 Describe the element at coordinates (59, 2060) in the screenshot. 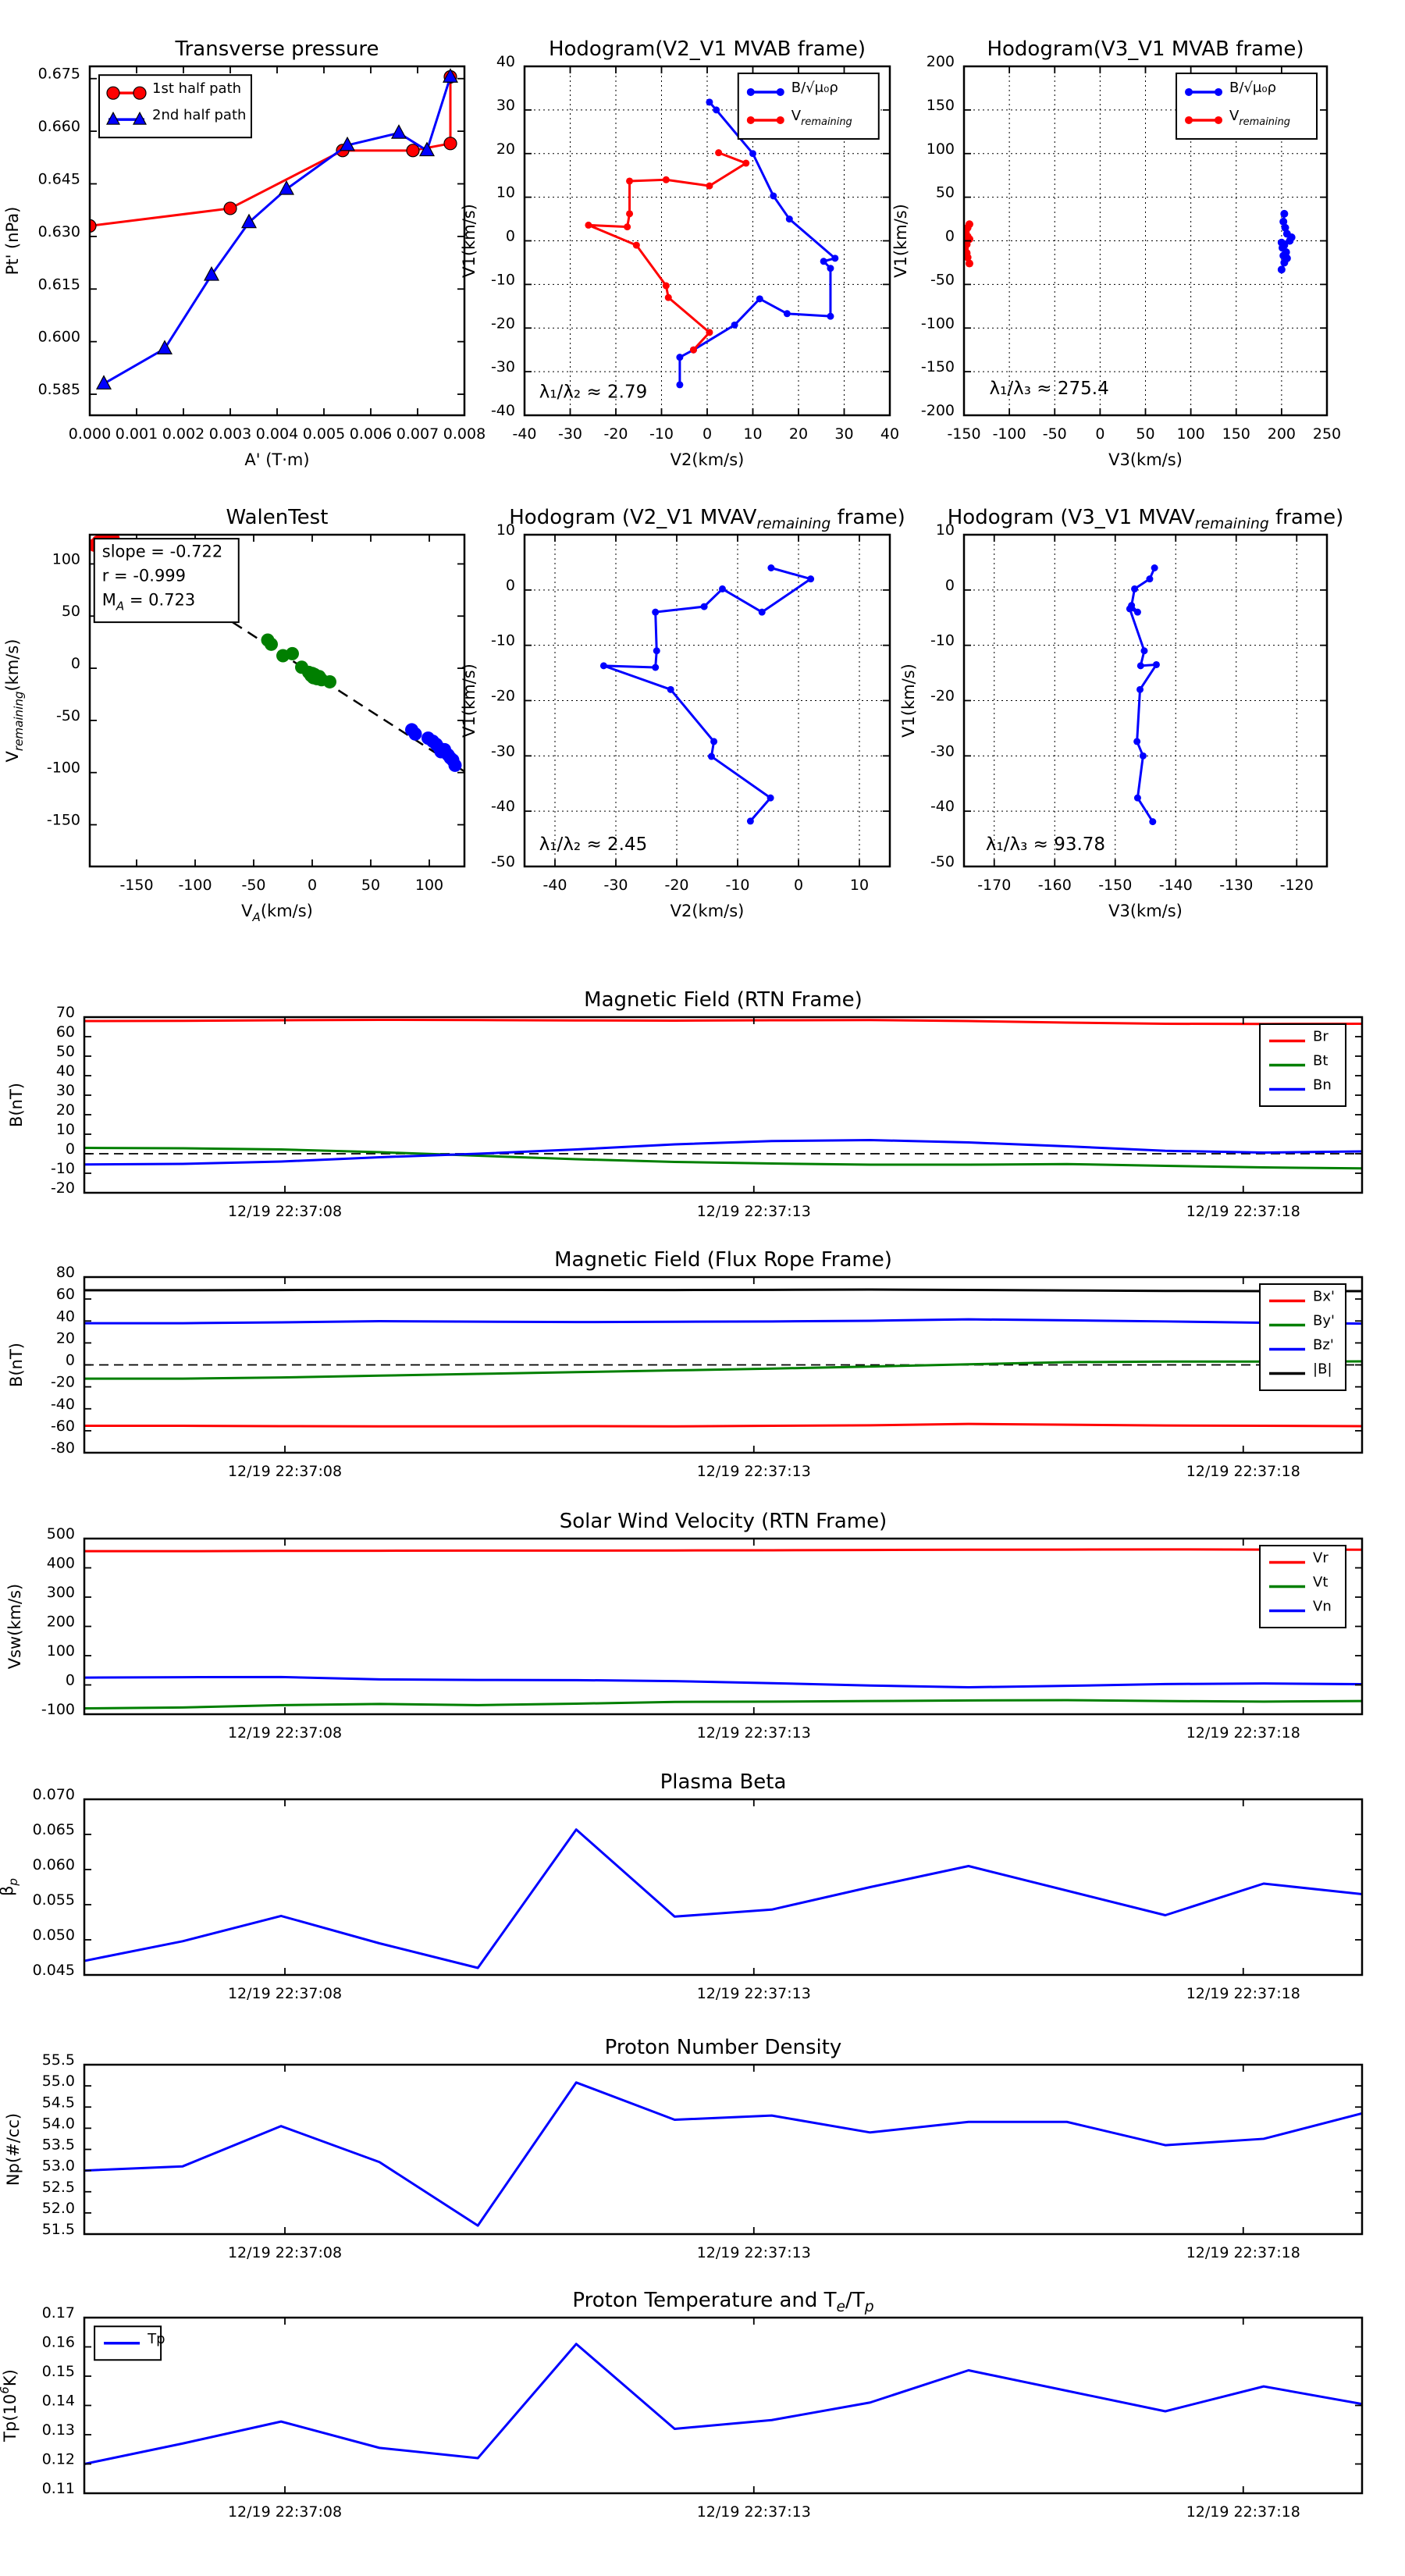

I see `y-tick-label: 55.5` at that location.